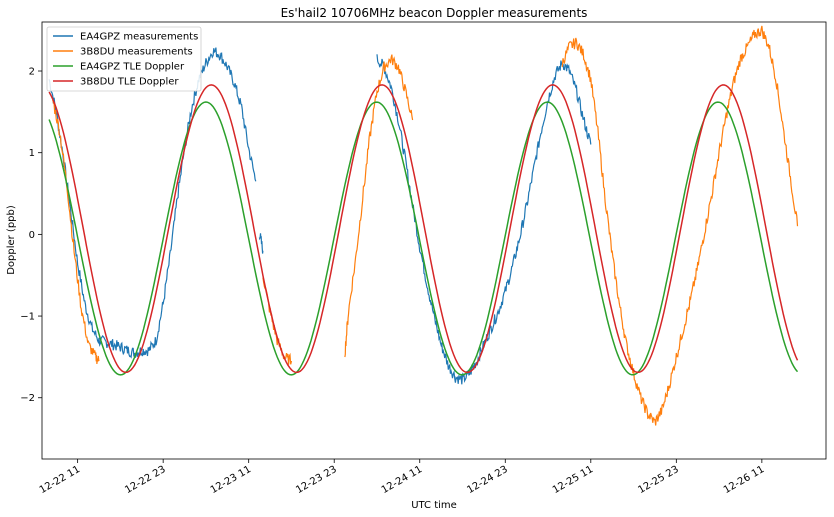 This screenshot has width=834, height=517. I want to click on x-tick-label: 12-24 11, so click(402, 480).